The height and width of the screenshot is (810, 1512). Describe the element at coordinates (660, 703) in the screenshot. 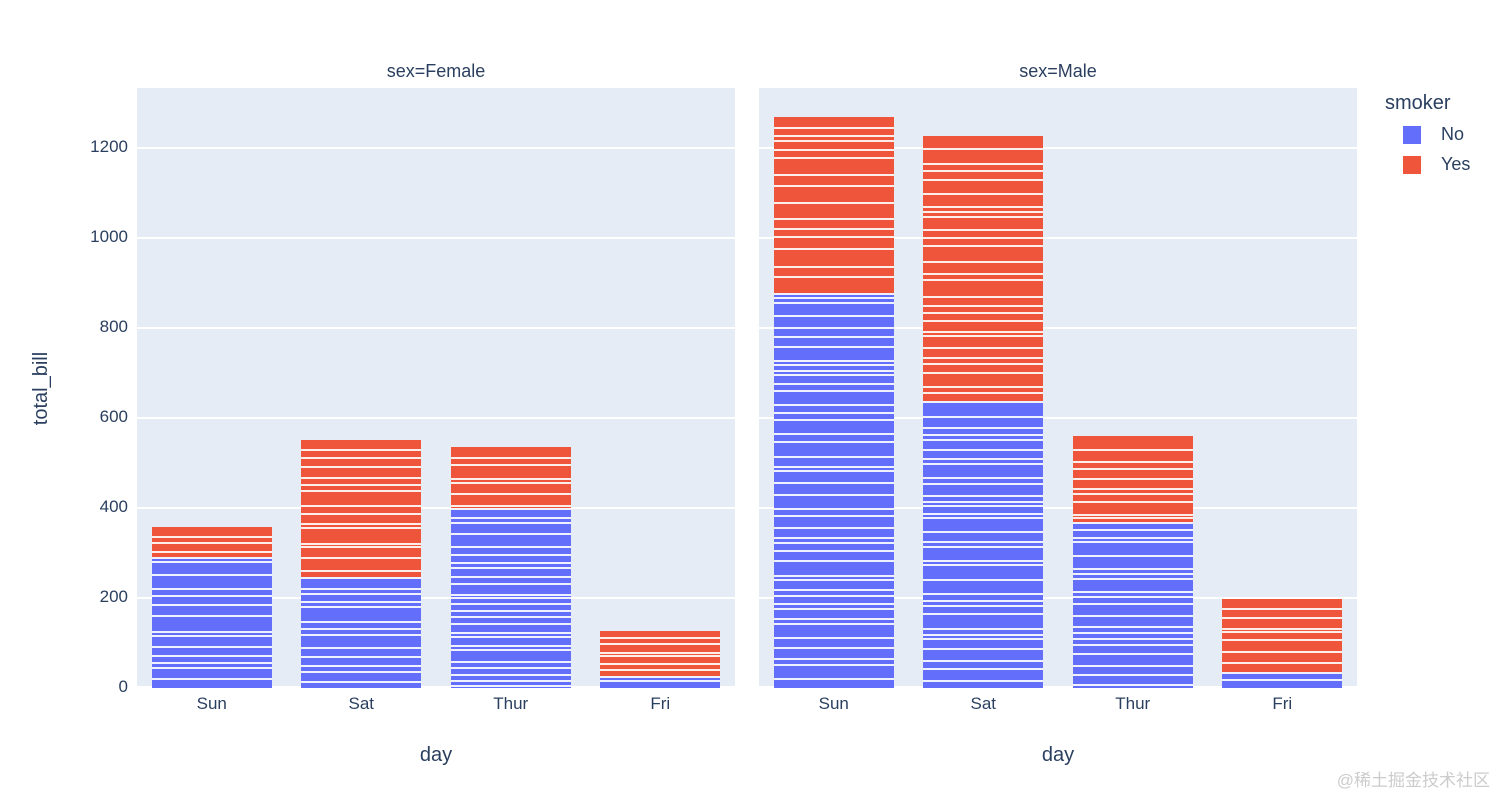

I see `x-tick-label-fri: Fri` at that location.